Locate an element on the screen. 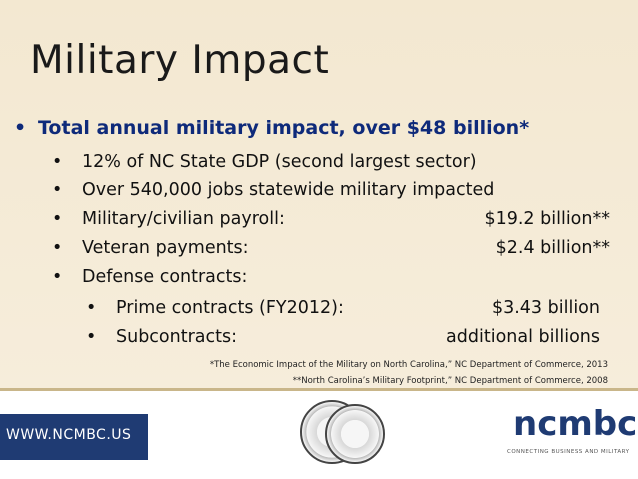 This screenshot has width=638, height=479. footer-divider is located at coordinates (319, 389).